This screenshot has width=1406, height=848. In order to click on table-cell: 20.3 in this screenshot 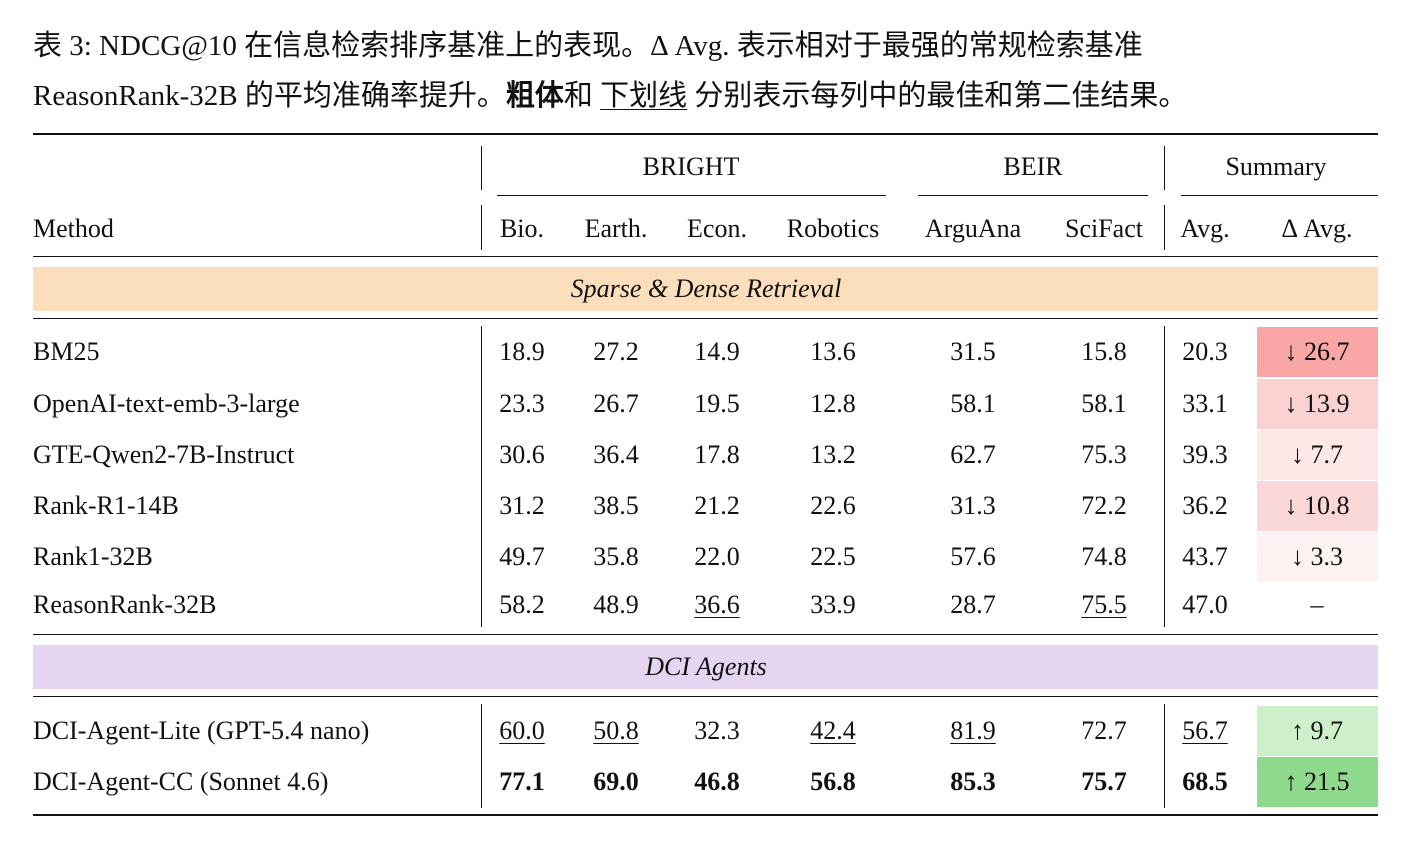, I will do `click(1205, 351)`.